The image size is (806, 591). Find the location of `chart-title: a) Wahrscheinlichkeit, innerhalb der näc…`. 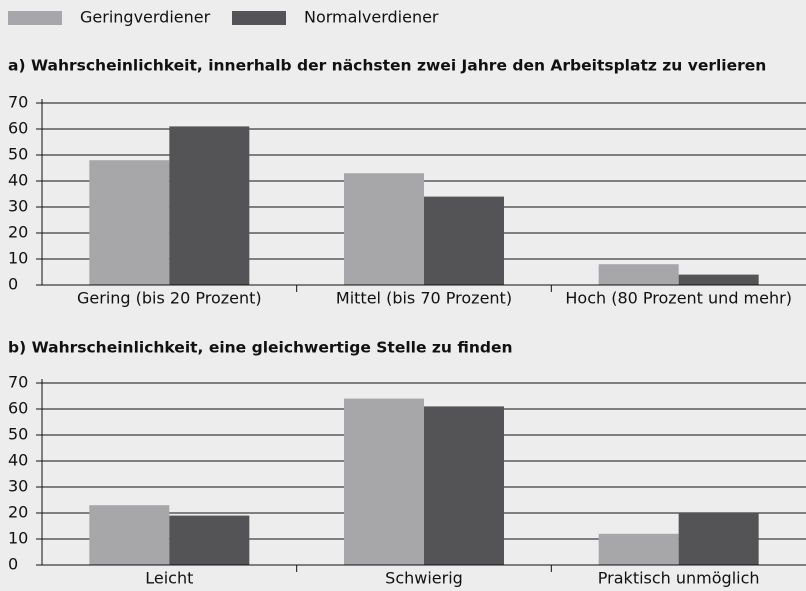

chart-title: a) Wahrscheinlichkeit, innerhalb der näc… is located at coordinates (387, 66).